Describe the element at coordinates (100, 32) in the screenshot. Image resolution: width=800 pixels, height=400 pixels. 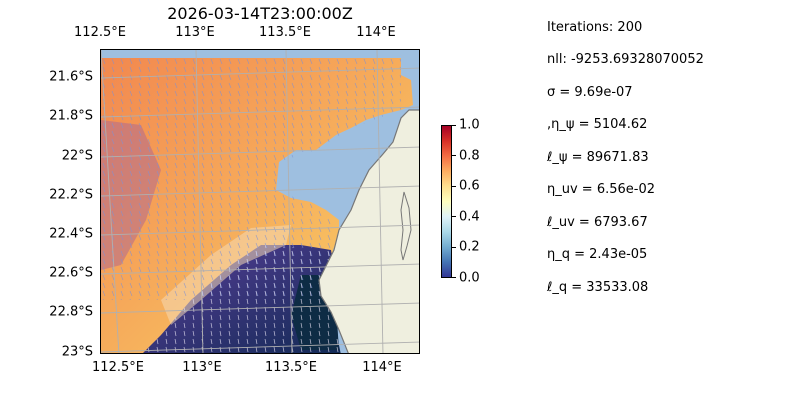
I see `lon-tick-top: 112.5°E` at that location.